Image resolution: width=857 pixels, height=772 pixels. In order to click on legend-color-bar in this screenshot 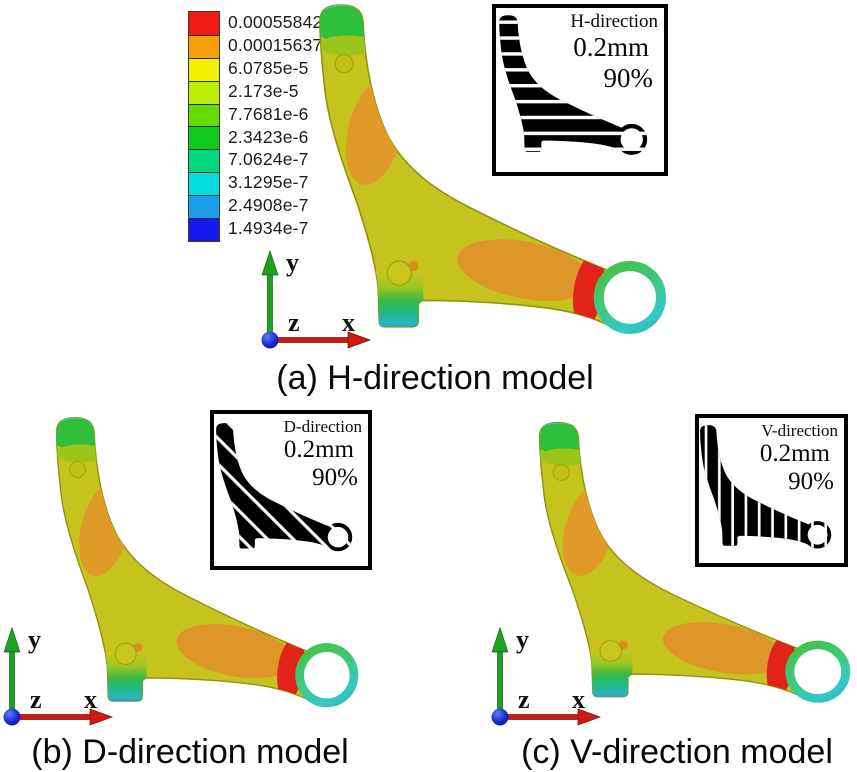, I will do `click(204, 126)`.